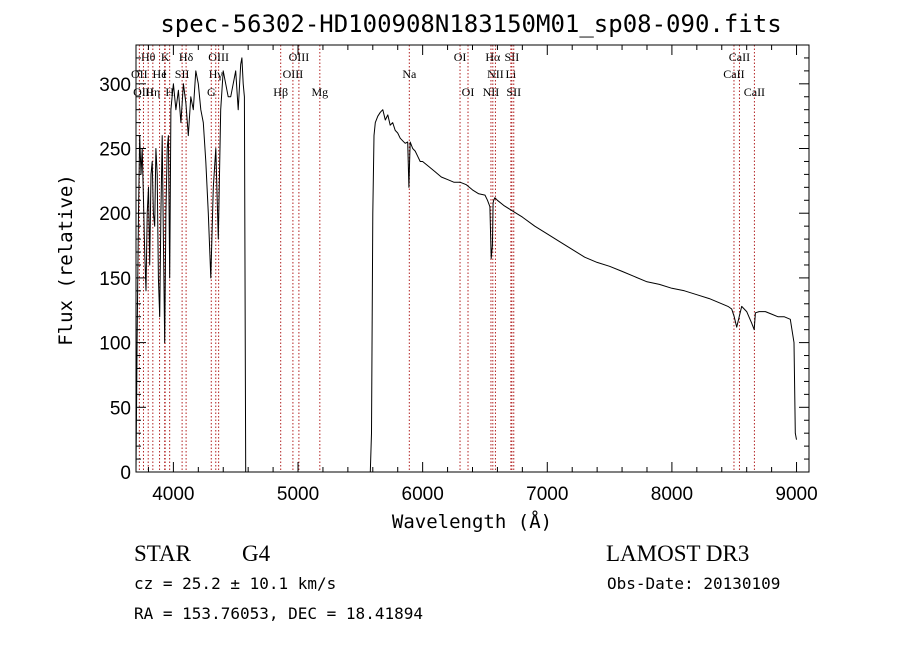 The width and height of the screenshot is (900, 649). I want to click on x-tick-label: 6000, so click(423, 494).